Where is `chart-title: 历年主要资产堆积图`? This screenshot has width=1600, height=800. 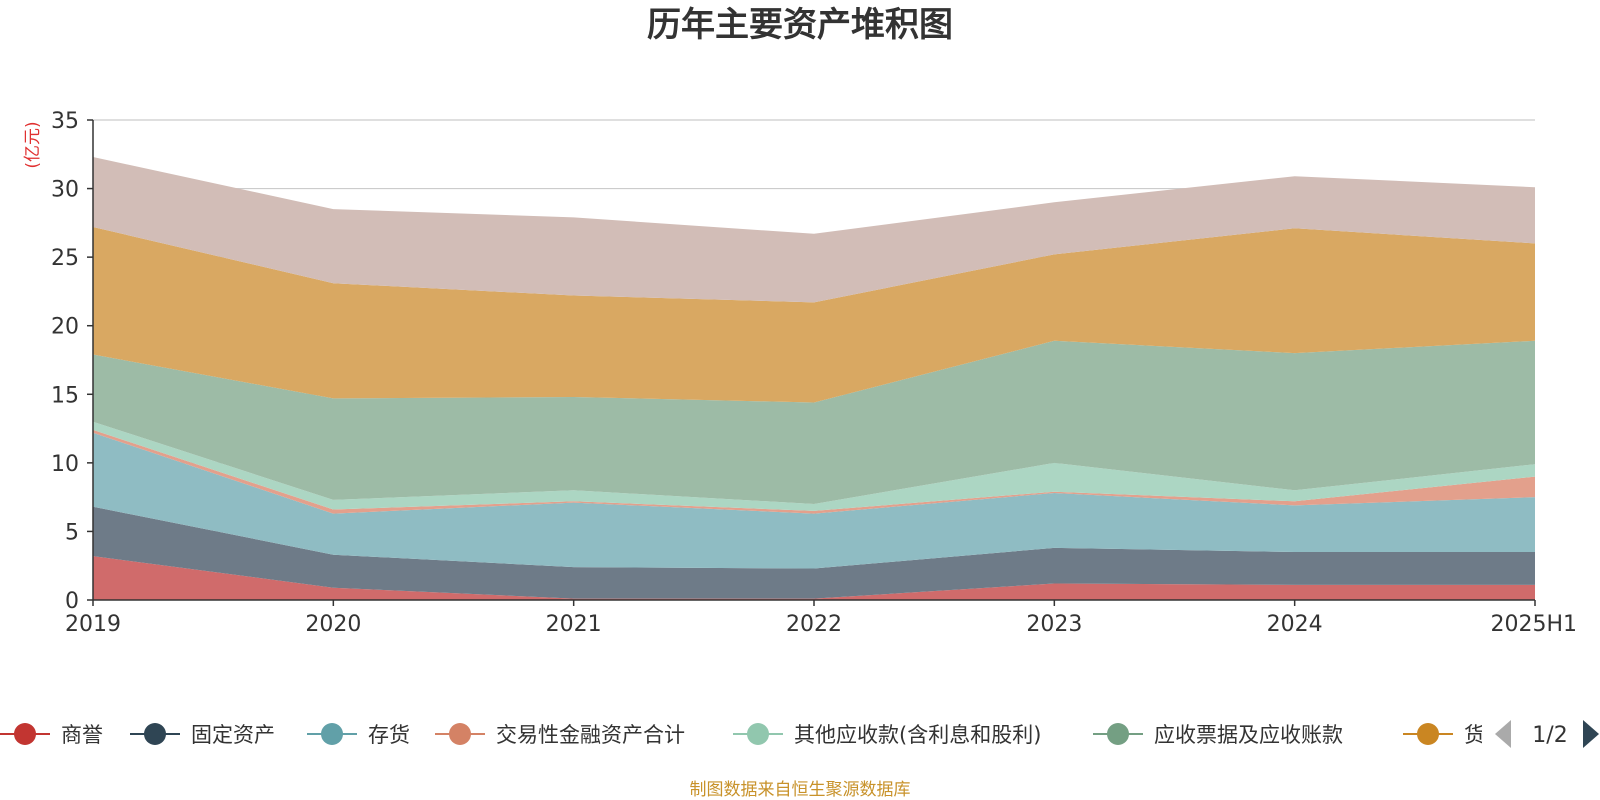
chart-title: 历年主要资产堆积图 is located at coordinates (800, 25).